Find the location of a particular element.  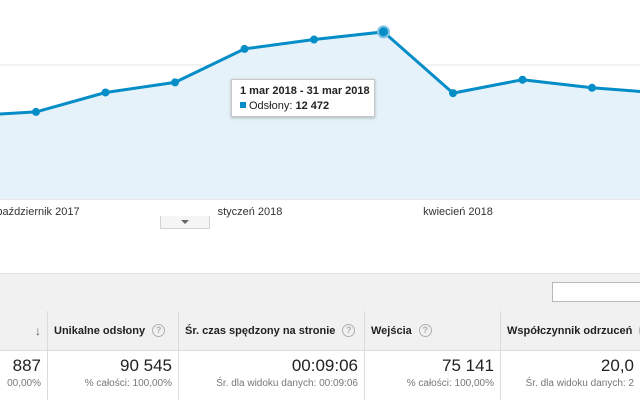

metric-sub: Śr. dla widoku danych: 00:09:06 is located at coordinates (287, 383).